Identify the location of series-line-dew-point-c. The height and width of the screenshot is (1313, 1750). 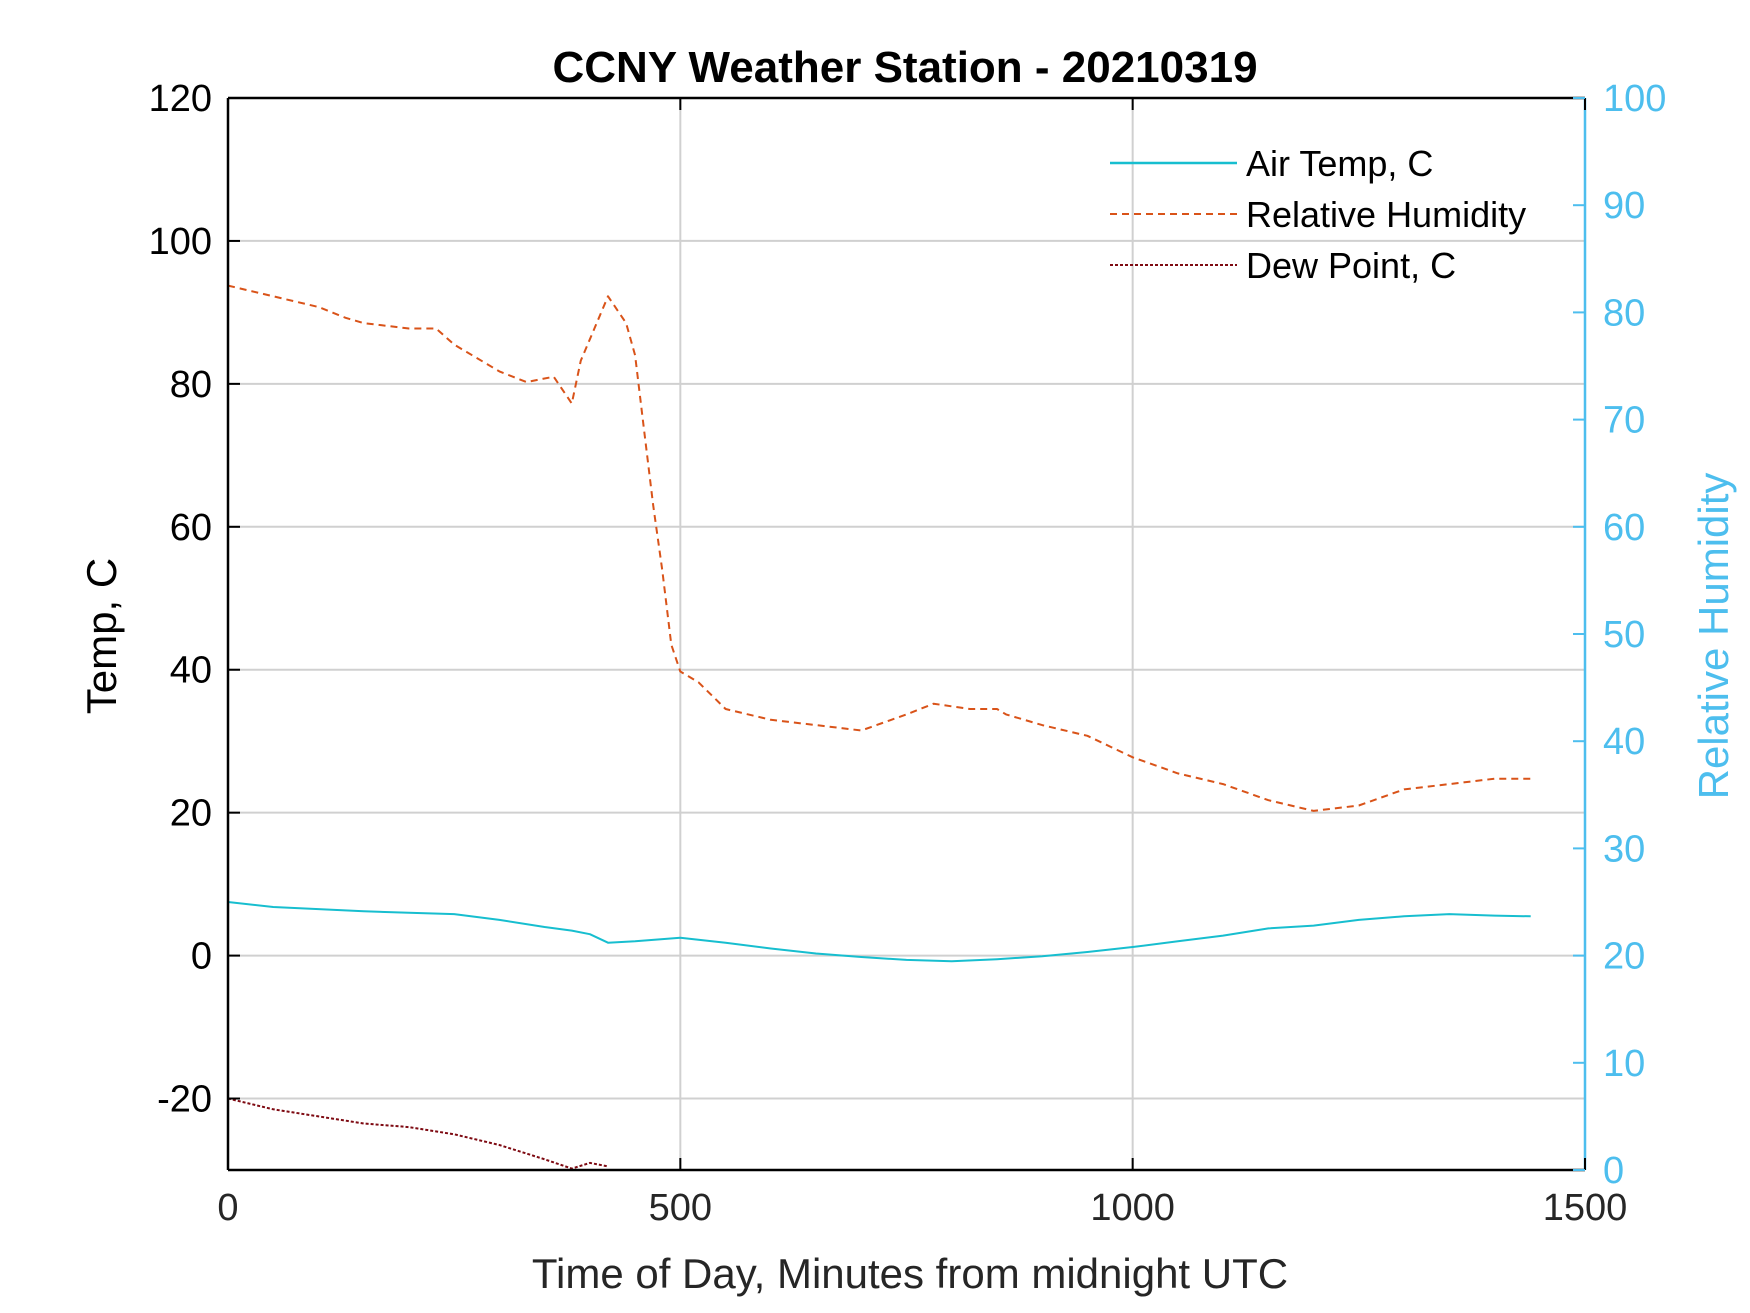
(418, 1133).